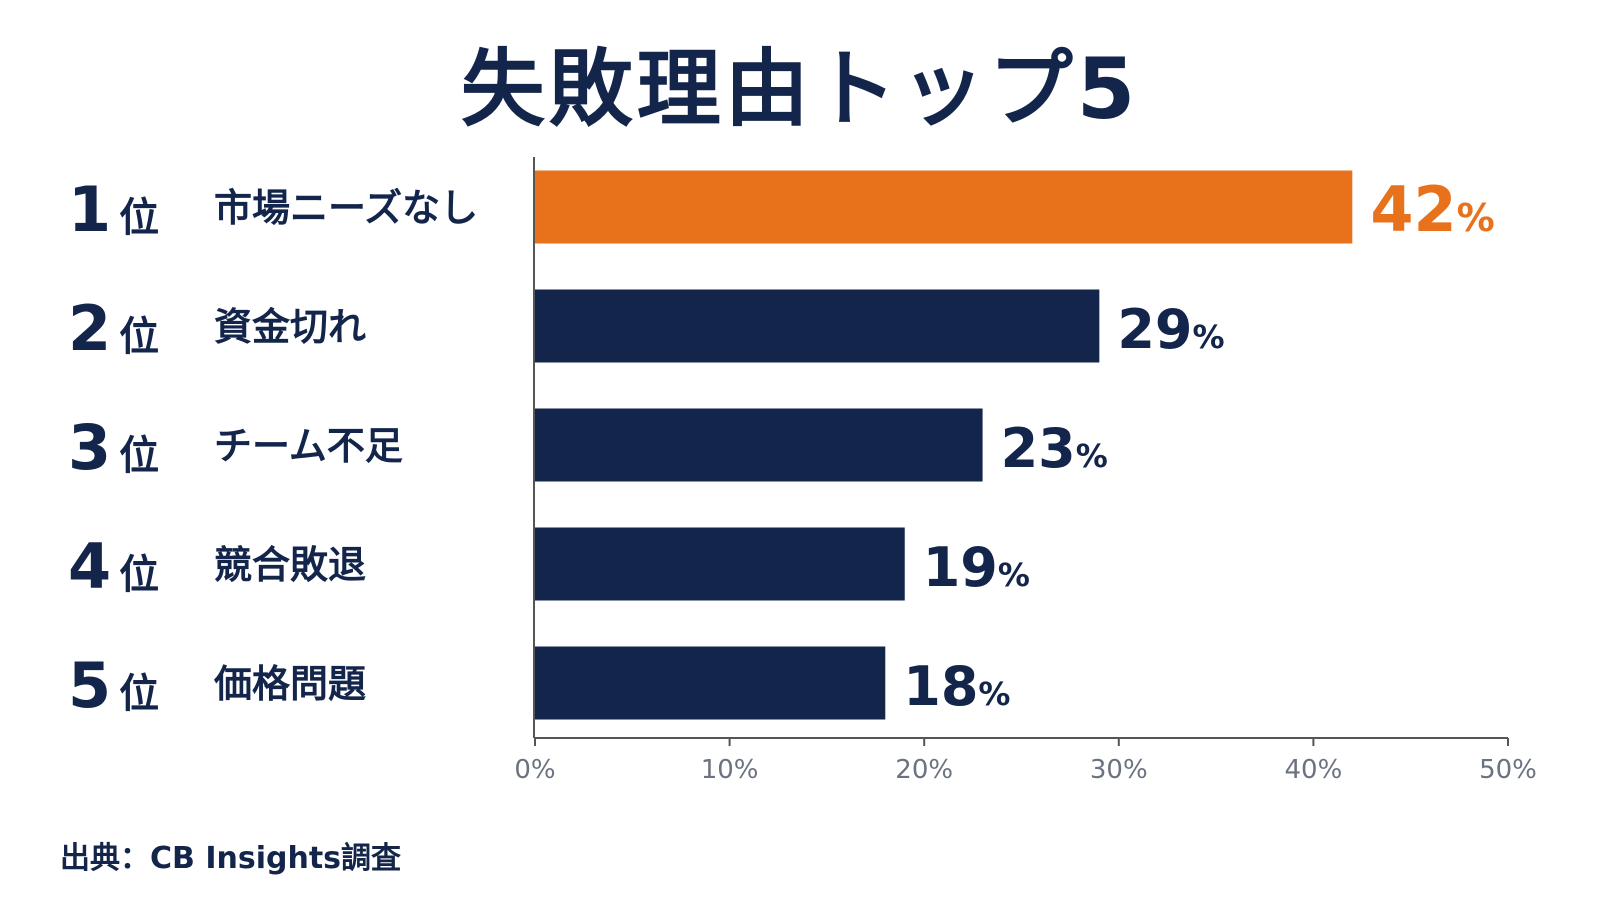 The height and width of the screenshot is (900, 1600). Describe the element at coordinates (1314, 770) in the screenshot. I see `x-tick-label: 40%` at that location.